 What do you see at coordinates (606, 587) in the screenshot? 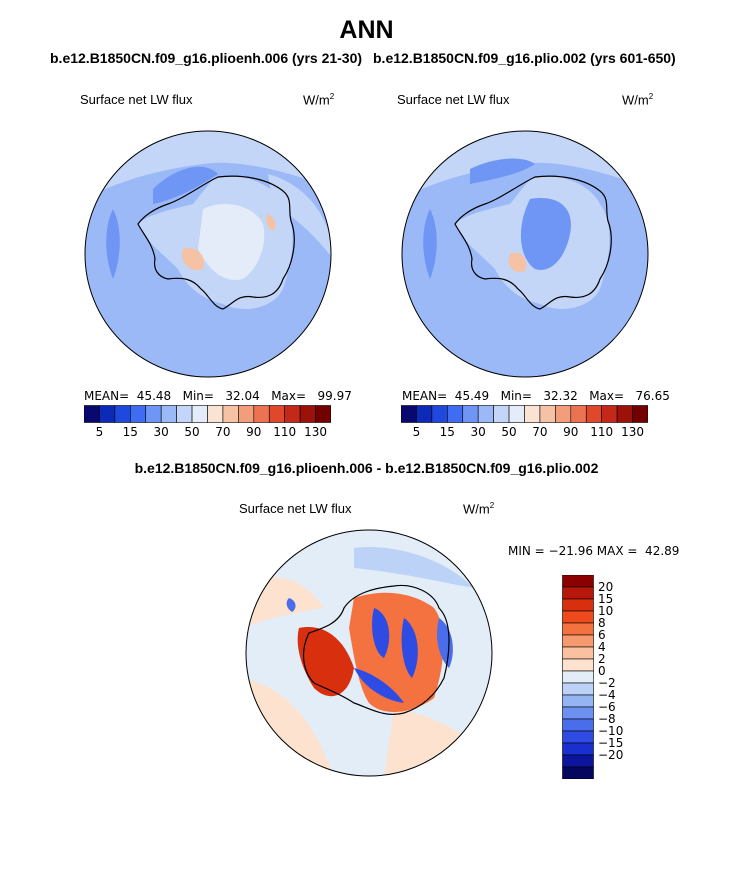
I see `colorbar-tick-label: 20` at bounding box center [606, 587].